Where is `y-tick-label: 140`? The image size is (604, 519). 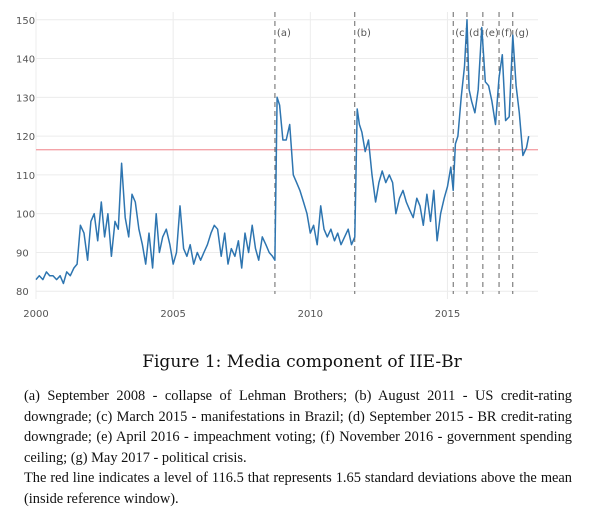
y-tick-label: 140 is located at coordinates (25, 60).